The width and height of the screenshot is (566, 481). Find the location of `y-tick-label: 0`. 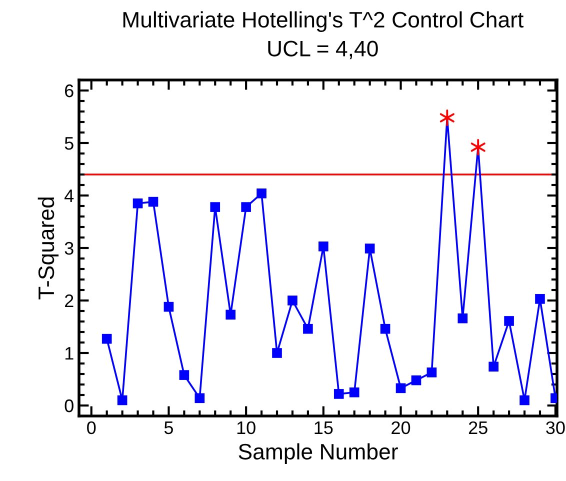

y-tick-label: 0 is located at coordinates (69, 405).